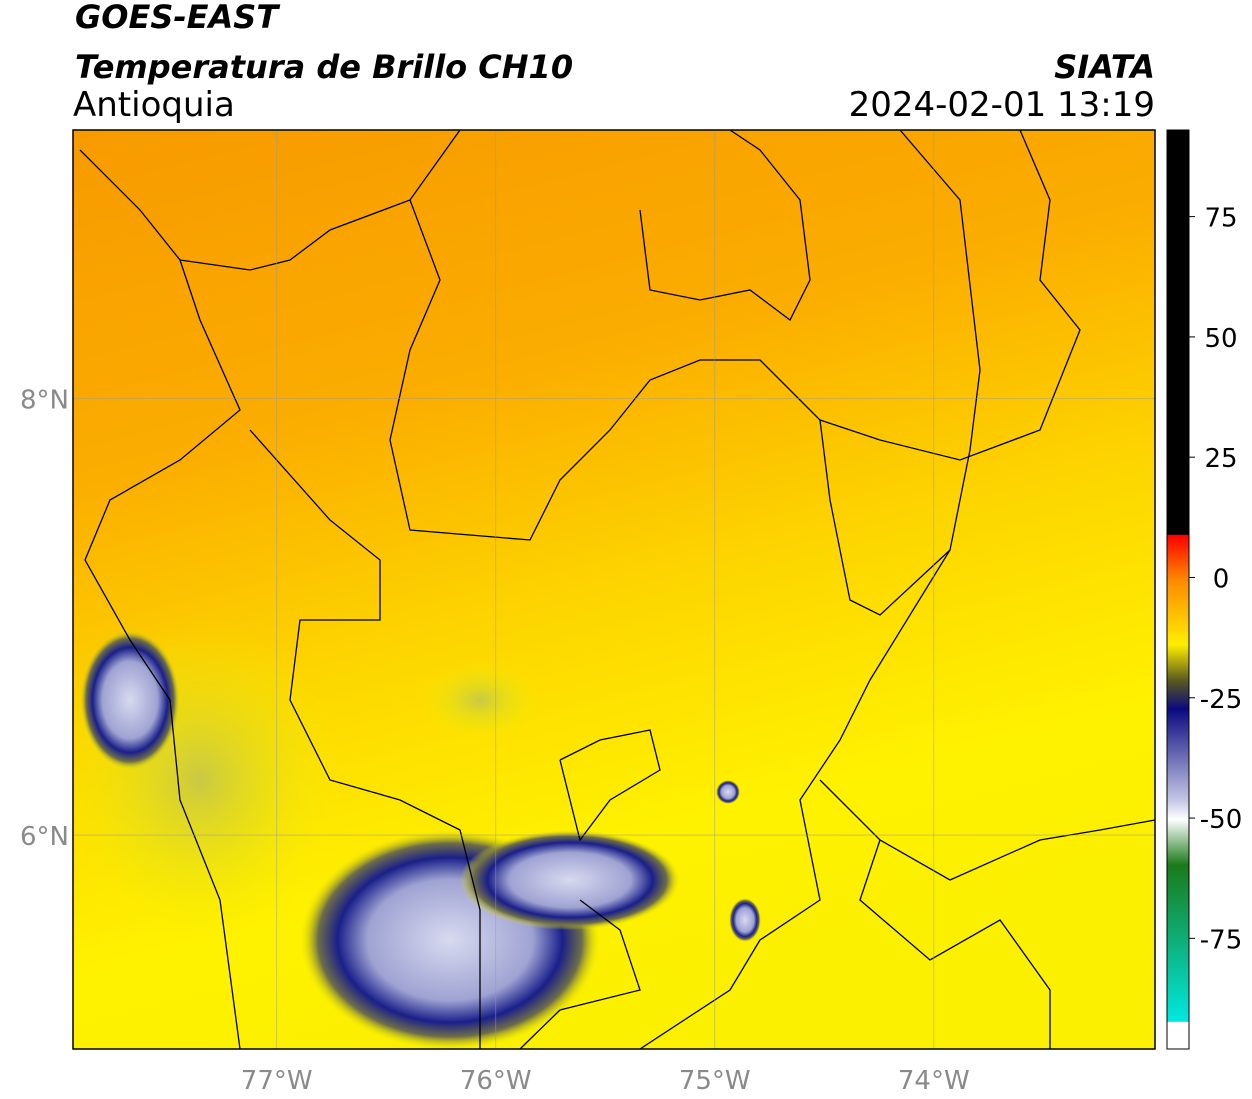 Image resolution: width=1252 pixels, height=1099 pixels. I want to click on colorbar-tick-label: -50, so click(1221, 820).